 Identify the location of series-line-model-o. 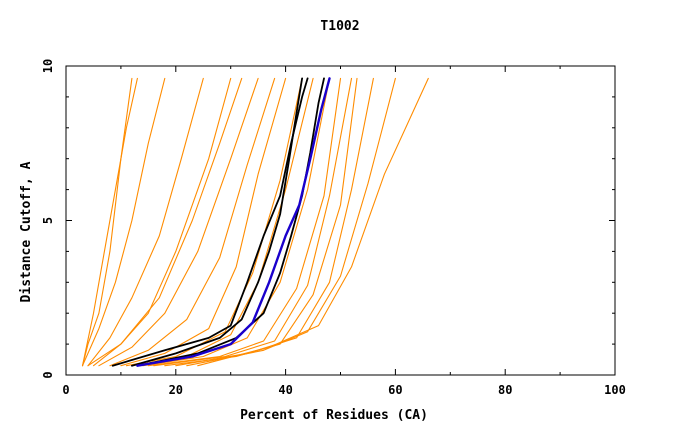
(109, 222).